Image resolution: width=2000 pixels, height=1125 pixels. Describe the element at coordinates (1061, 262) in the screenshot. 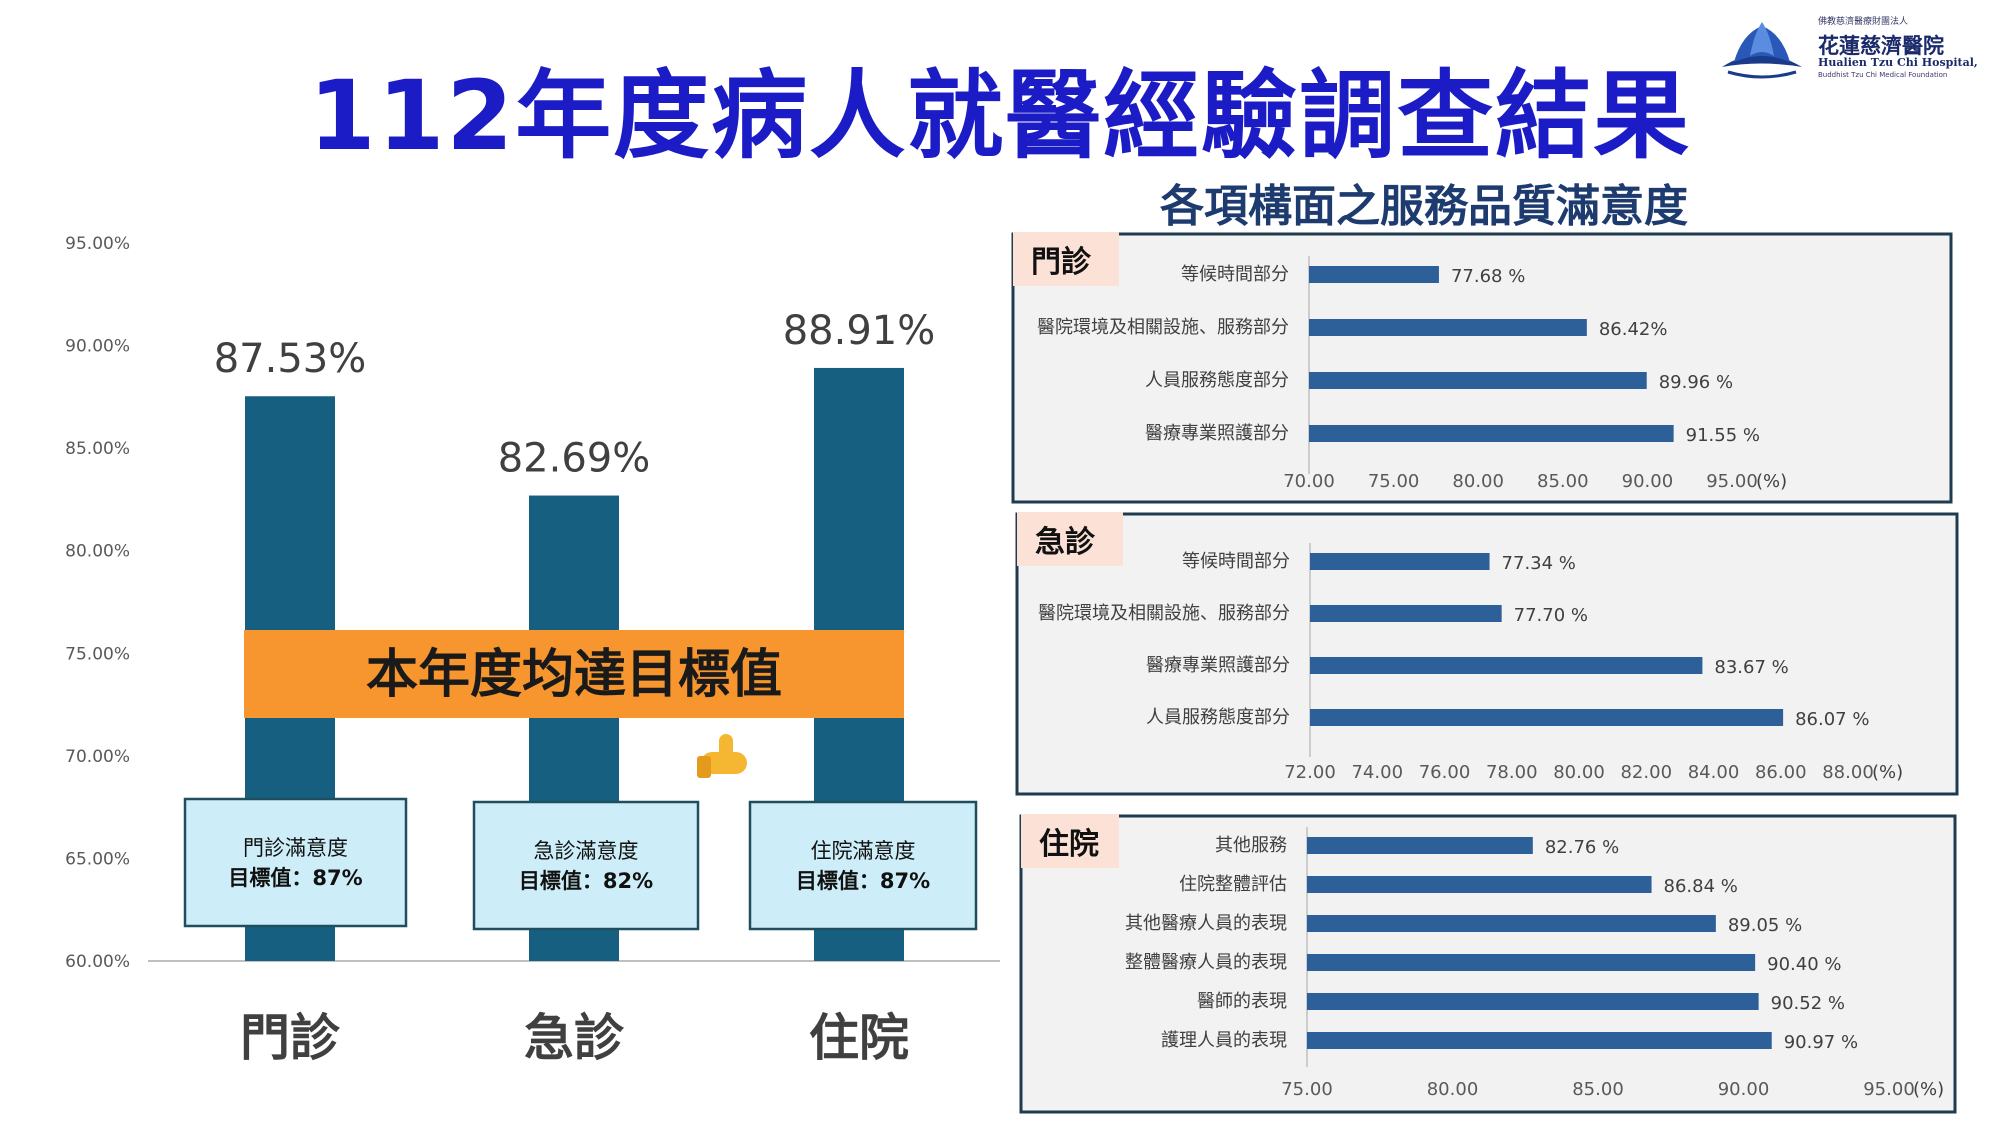

I see `panel-tab-label: 門診` at that location.